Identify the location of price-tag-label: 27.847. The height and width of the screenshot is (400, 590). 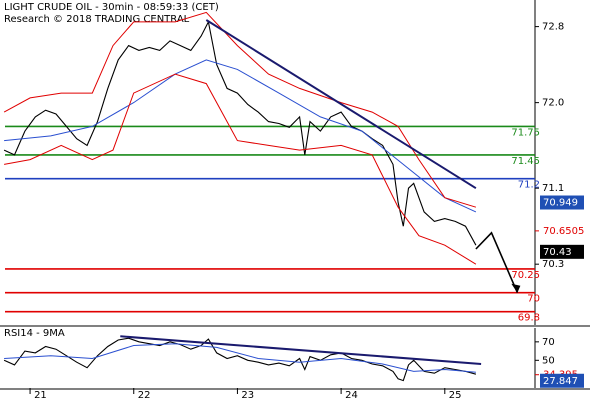
(560, 381).